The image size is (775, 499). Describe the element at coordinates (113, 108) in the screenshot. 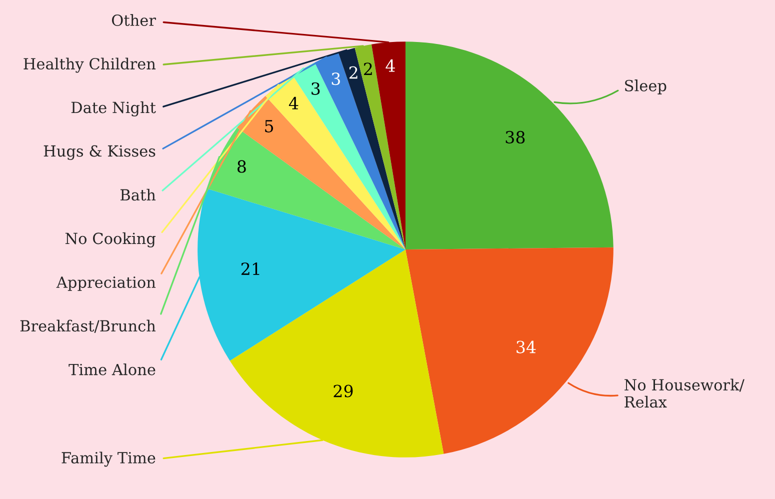

I see `slice-label: Date Night` at that location.